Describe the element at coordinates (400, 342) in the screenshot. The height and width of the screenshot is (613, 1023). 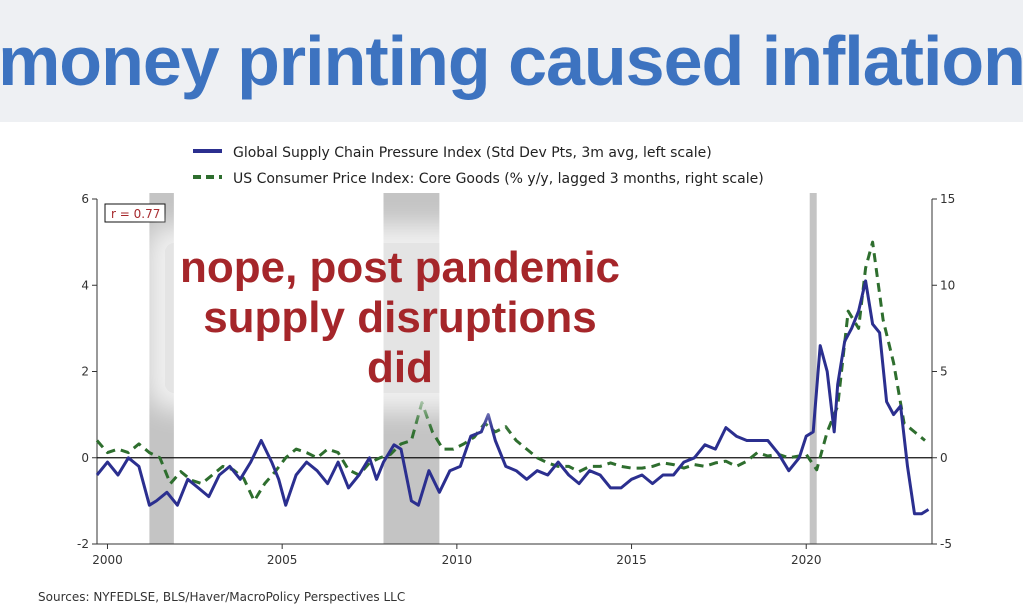
I see `overlay-line-2: supply disruptions did` at that location.